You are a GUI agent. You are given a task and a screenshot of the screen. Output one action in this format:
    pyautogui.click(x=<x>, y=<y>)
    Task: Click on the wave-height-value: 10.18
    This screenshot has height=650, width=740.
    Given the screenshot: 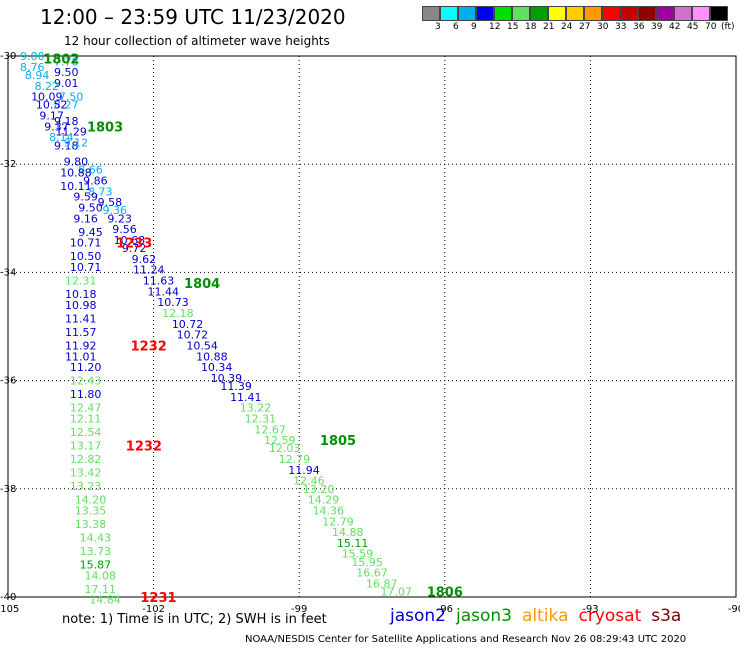 What is the action you would take?
    pyautogui.click(x=81, y=294)
    